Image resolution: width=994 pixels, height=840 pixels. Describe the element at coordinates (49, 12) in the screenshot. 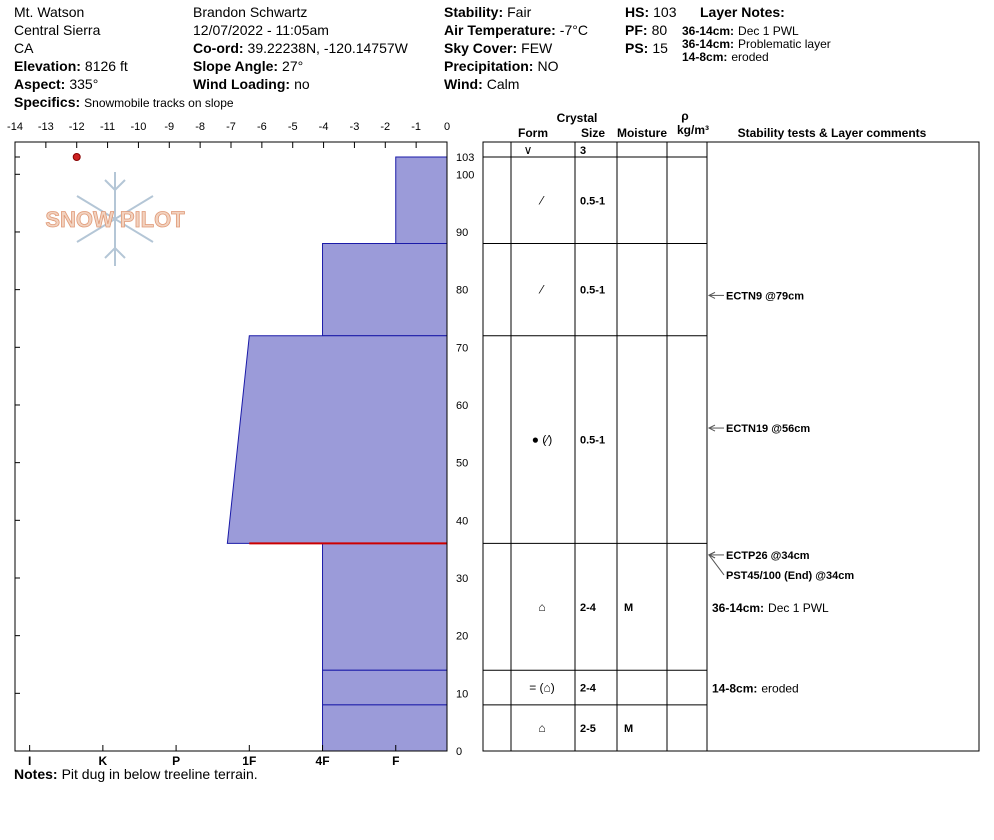

I see `site: Mt. Watson` at that location.